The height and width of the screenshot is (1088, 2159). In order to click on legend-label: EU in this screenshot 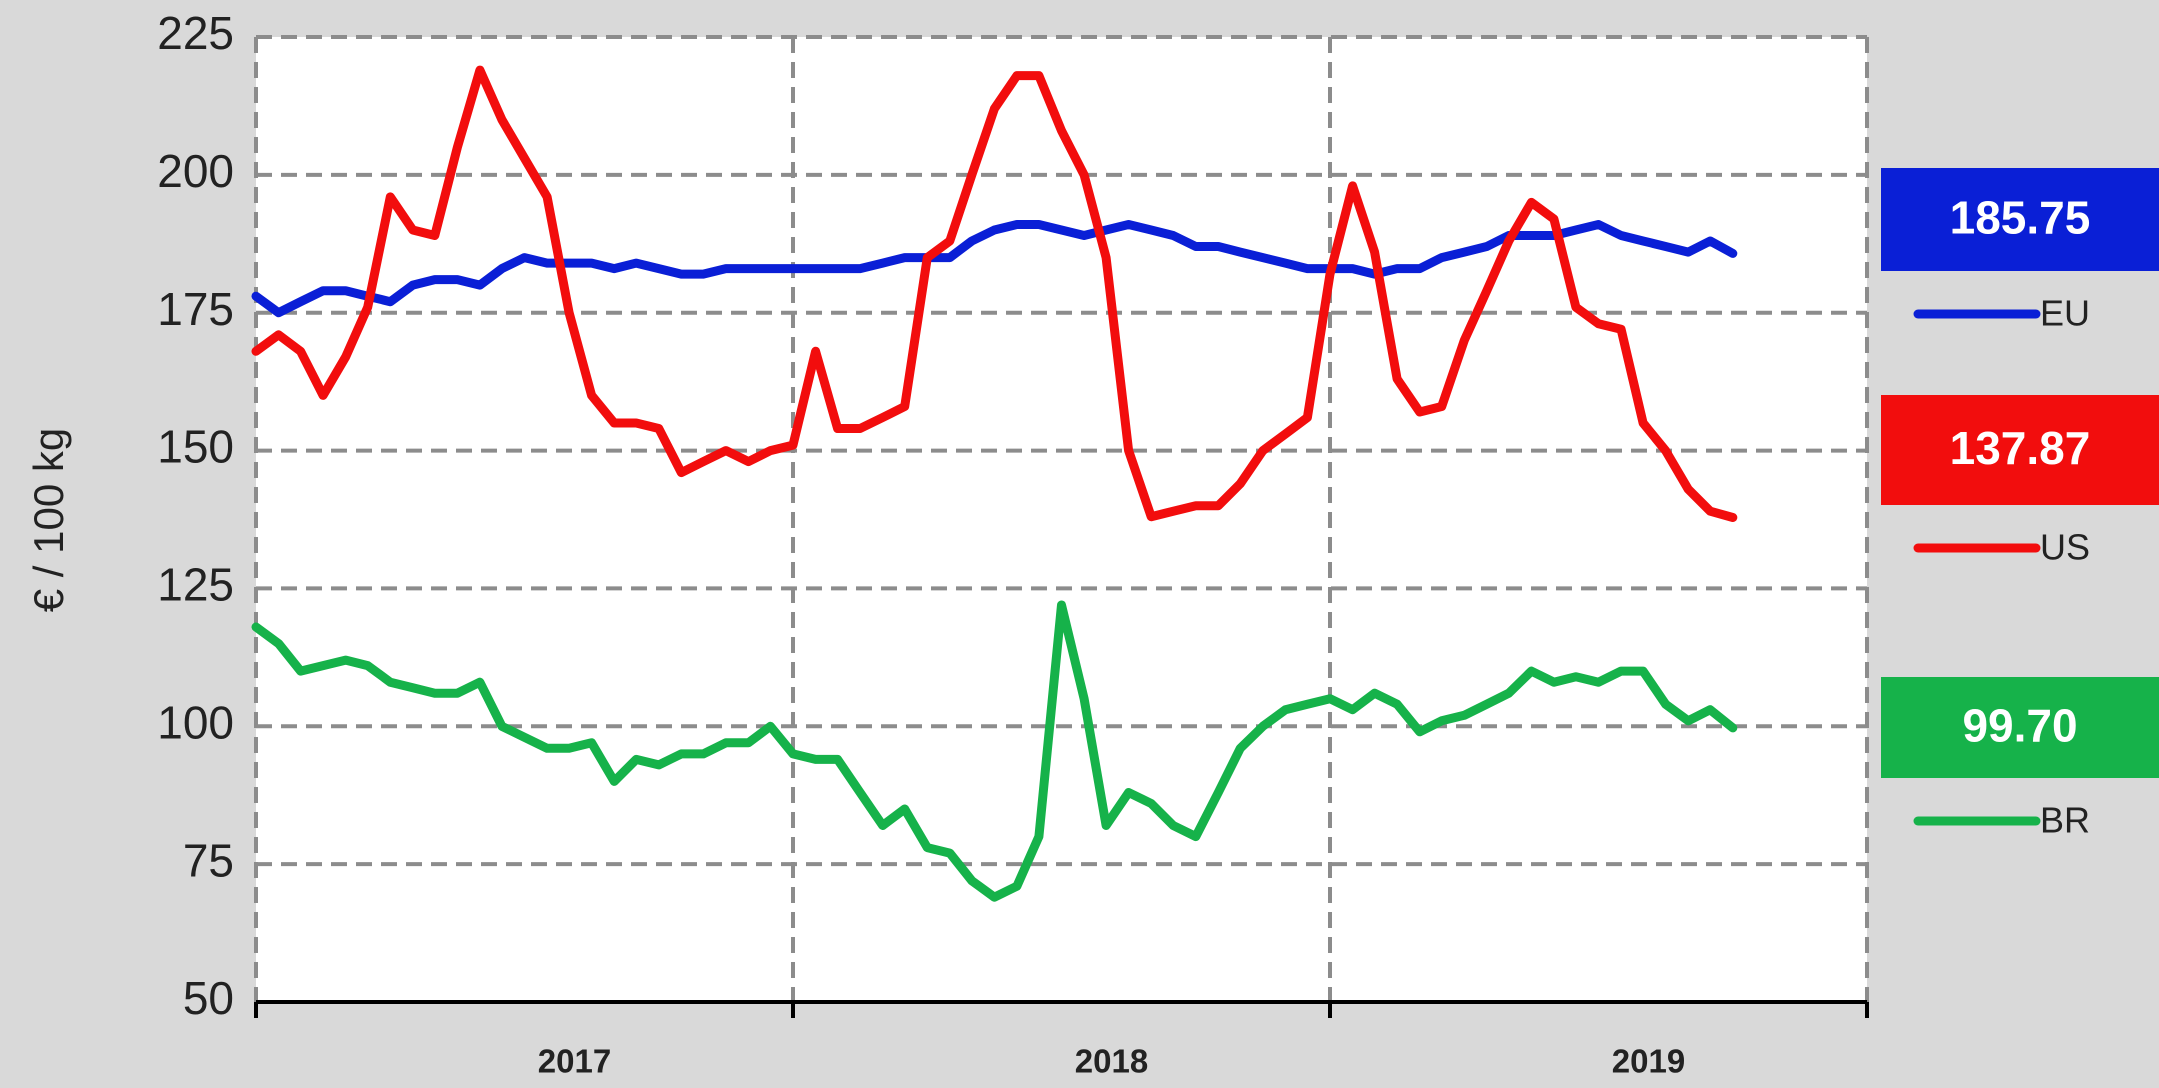, I will do `click(2065, 313)`.